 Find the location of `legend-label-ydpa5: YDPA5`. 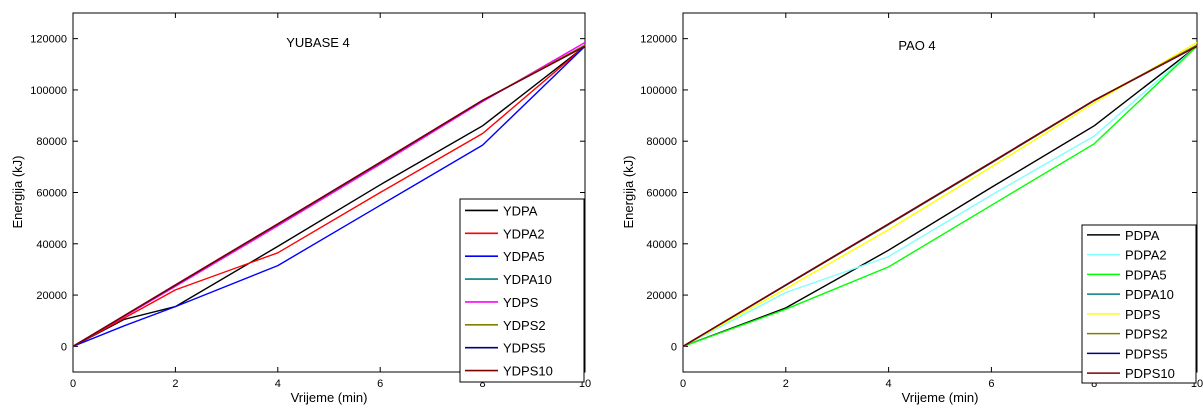

legend-label-ydpa5: YDPA5 is located at coordinates (524, 256).